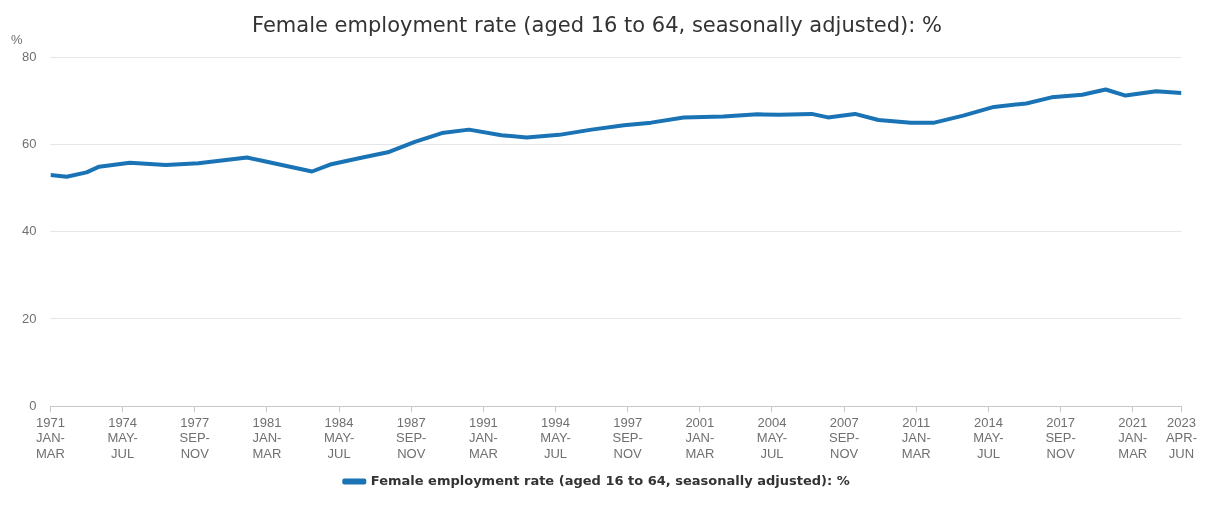 This screenshot has width=1208, height=506. What do you see at coordinates (411, 437) in the screenshot?
I see `x-tick-label: 1987 SEP-NOV` at bounding box center [411, 437].